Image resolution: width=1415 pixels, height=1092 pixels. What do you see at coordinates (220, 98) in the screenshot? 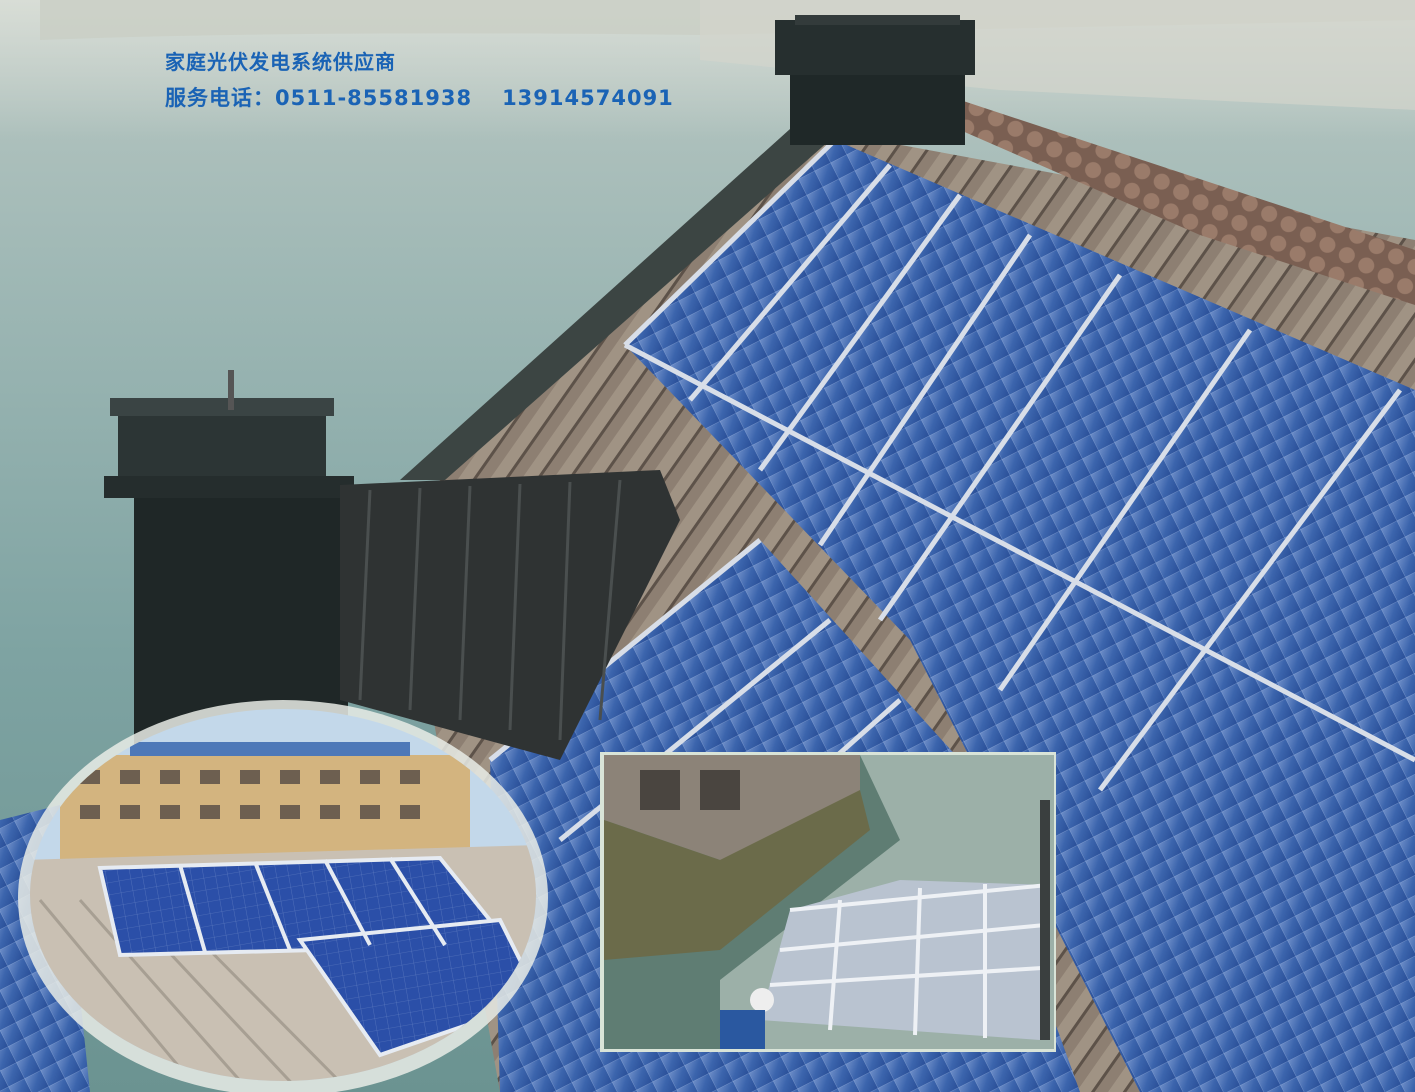
I see `phone-label: 服务电话：` at bounding box center [220, 98].